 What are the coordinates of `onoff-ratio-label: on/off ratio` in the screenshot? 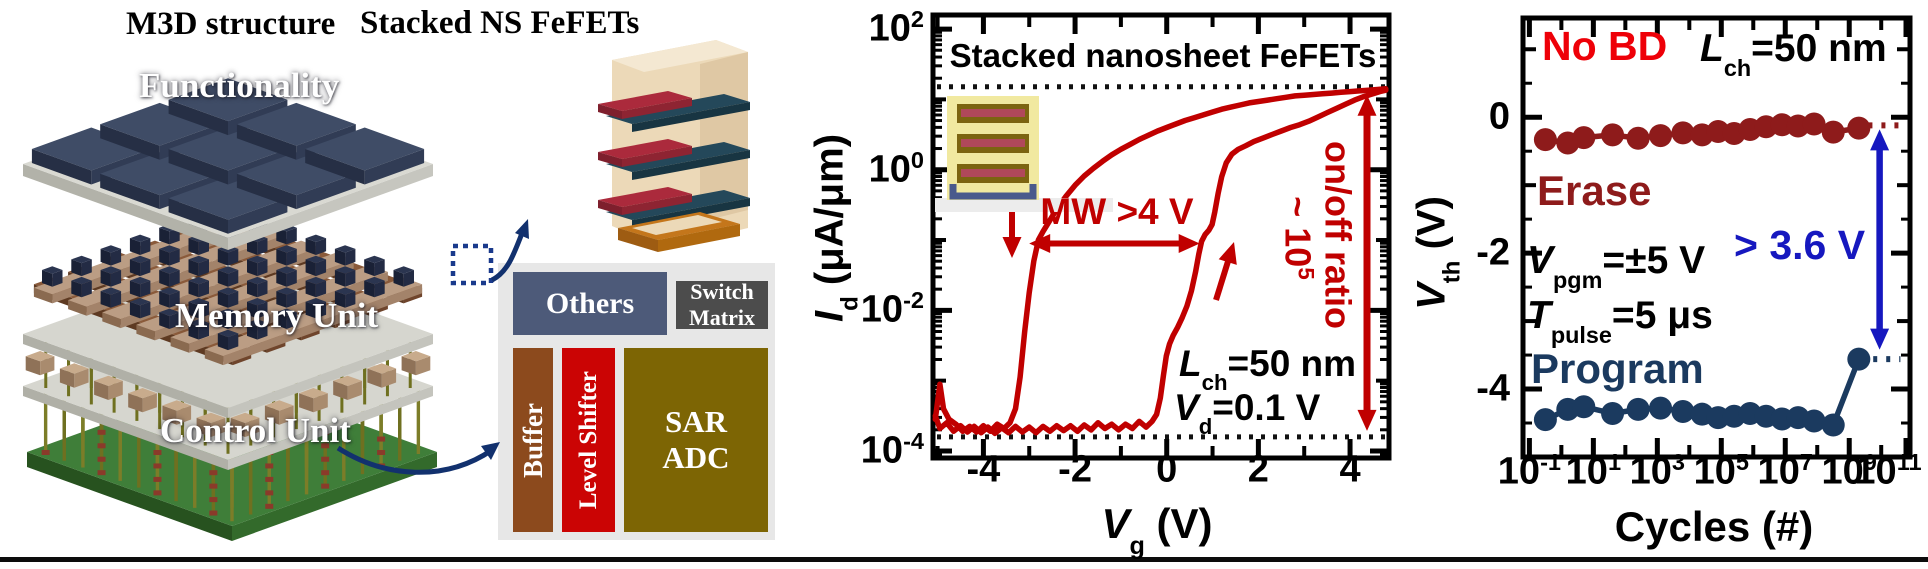 It's located at (1338, 235).